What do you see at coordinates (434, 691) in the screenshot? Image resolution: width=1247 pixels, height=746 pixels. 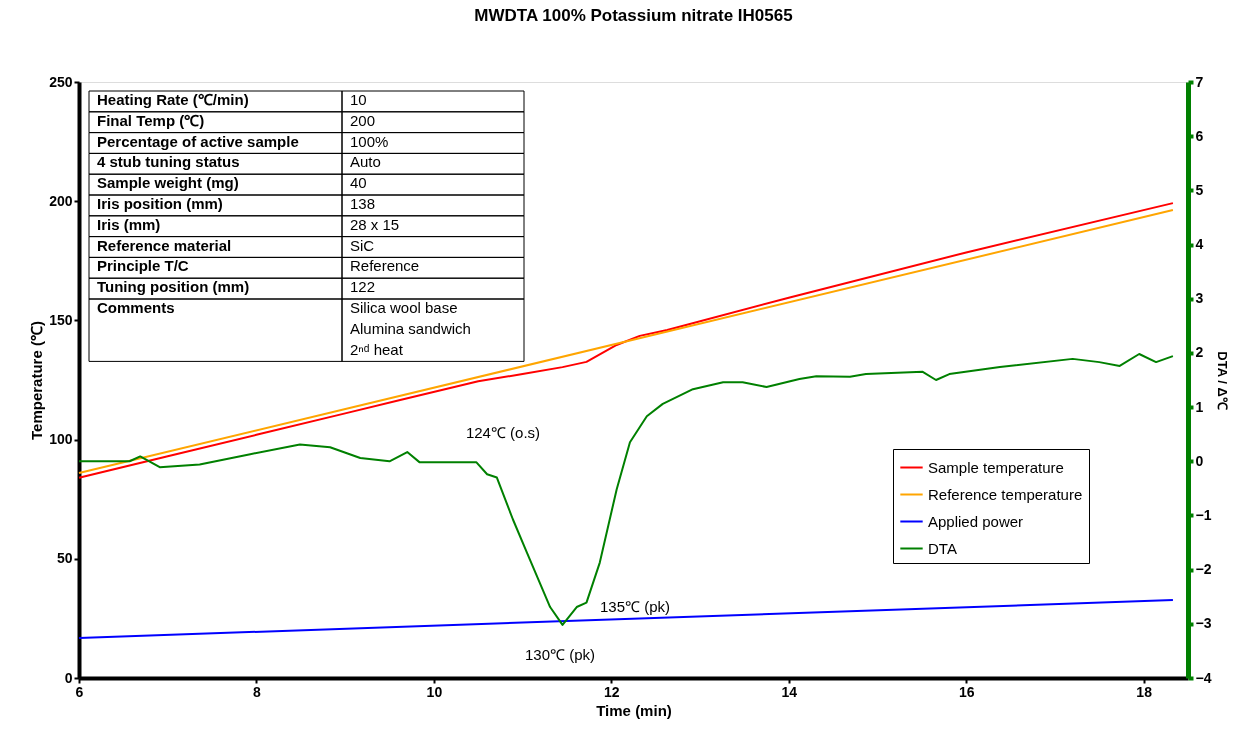 I see `x-tick-label: 10` at bounding box center [434, 691].